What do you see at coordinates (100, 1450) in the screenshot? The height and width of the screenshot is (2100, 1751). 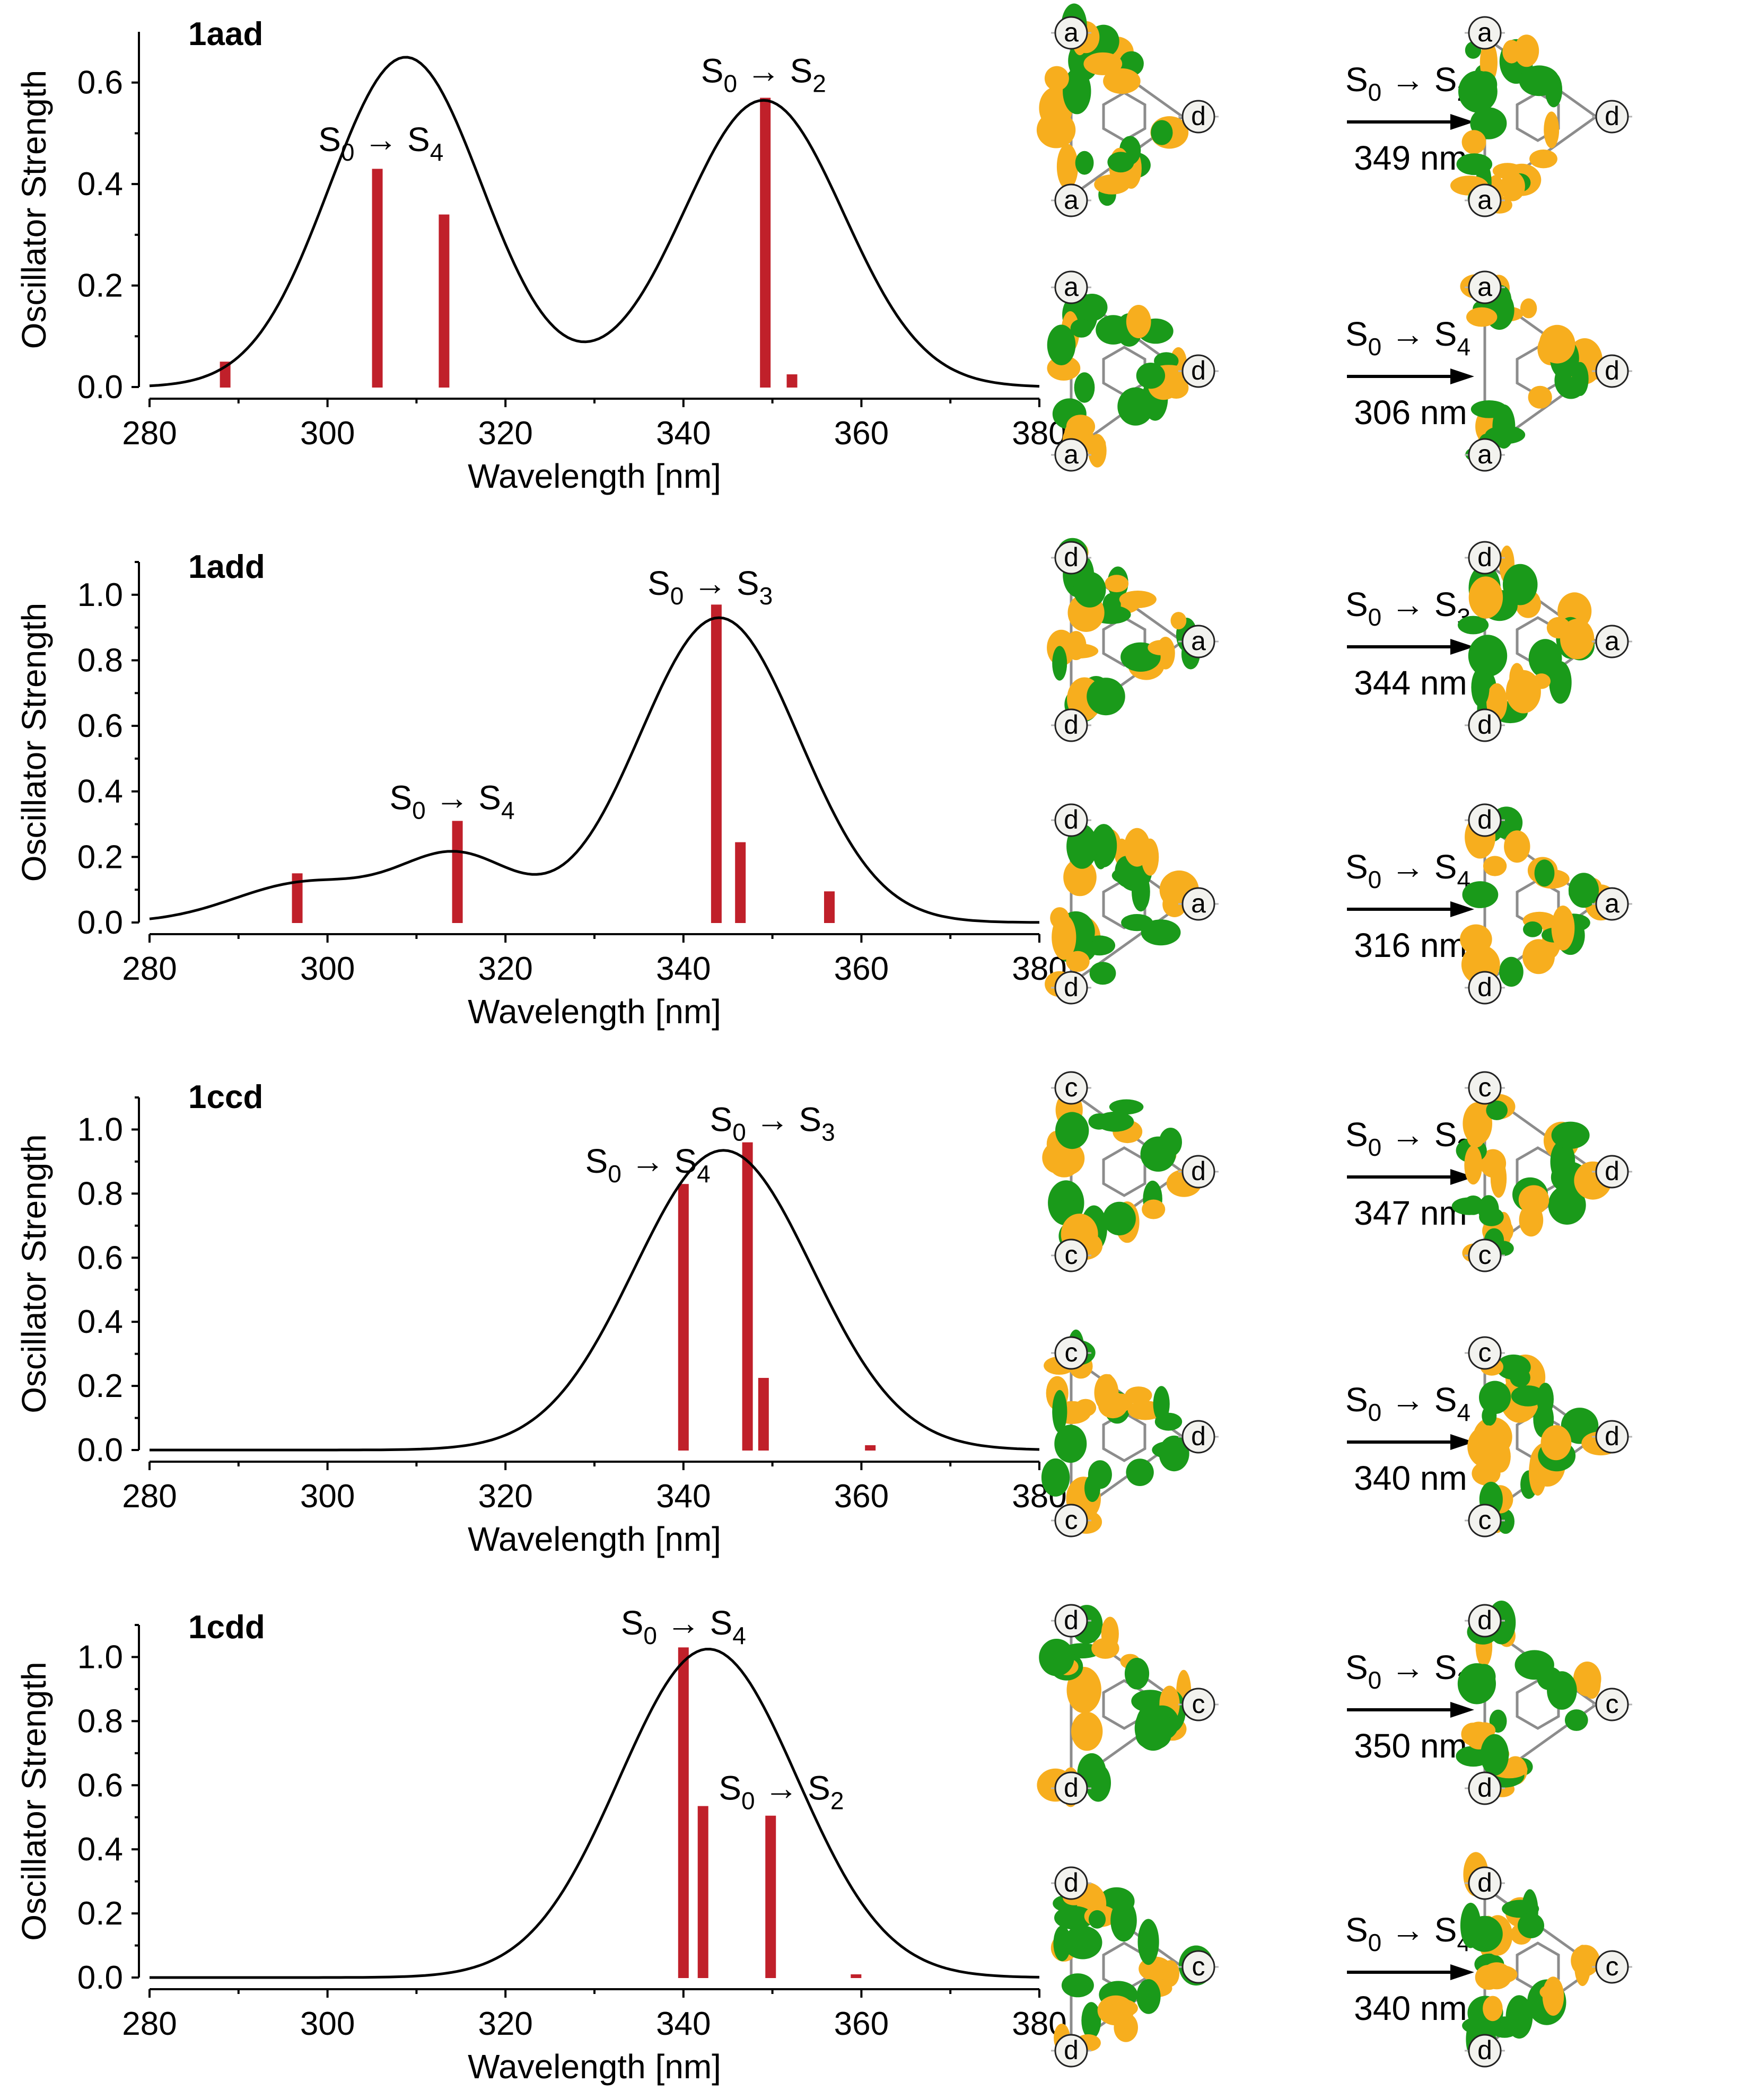 I see `y-tick-label: 0.0` at bounding box center [100, 1450].